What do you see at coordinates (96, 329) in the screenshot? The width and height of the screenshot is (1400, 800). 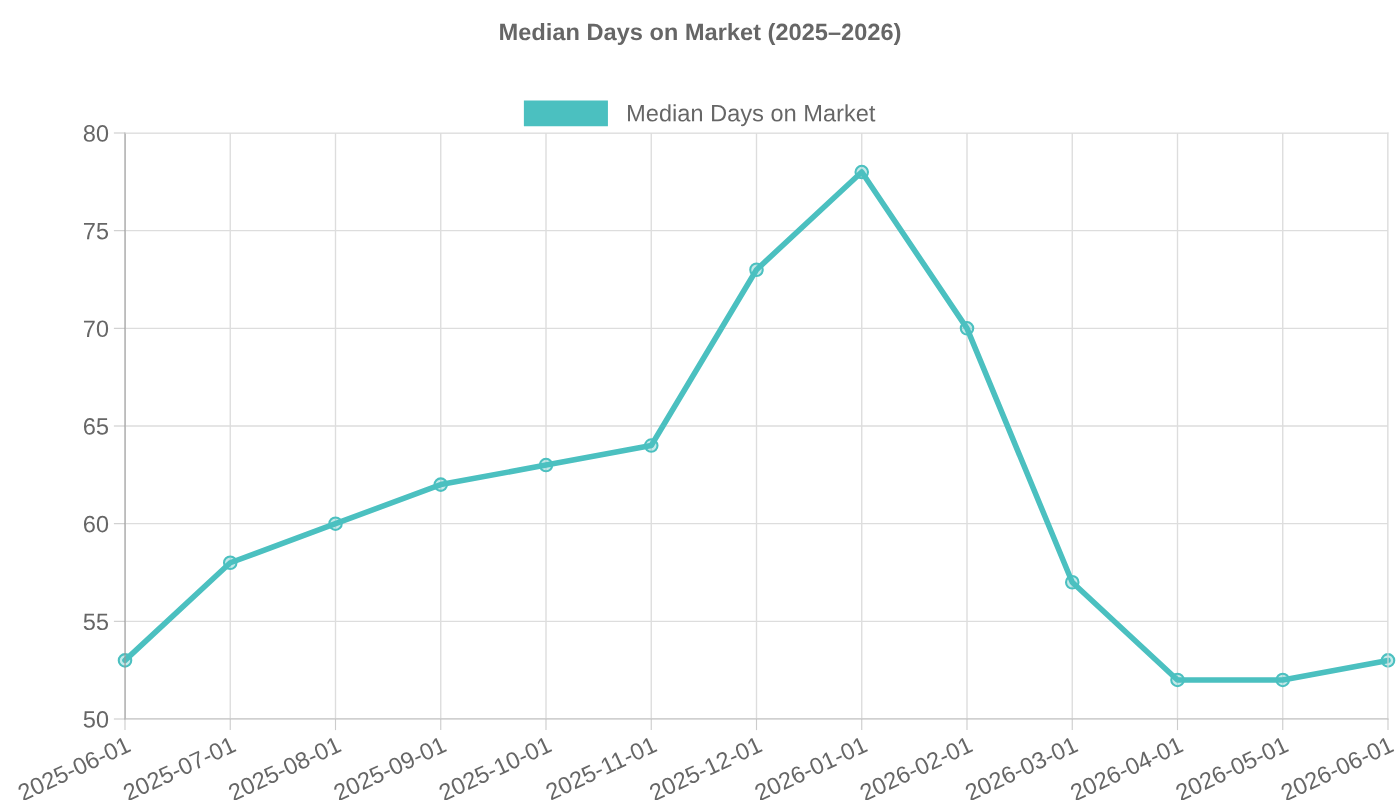 I see `y-tick-label: 70` at bounding box center [96, 329].